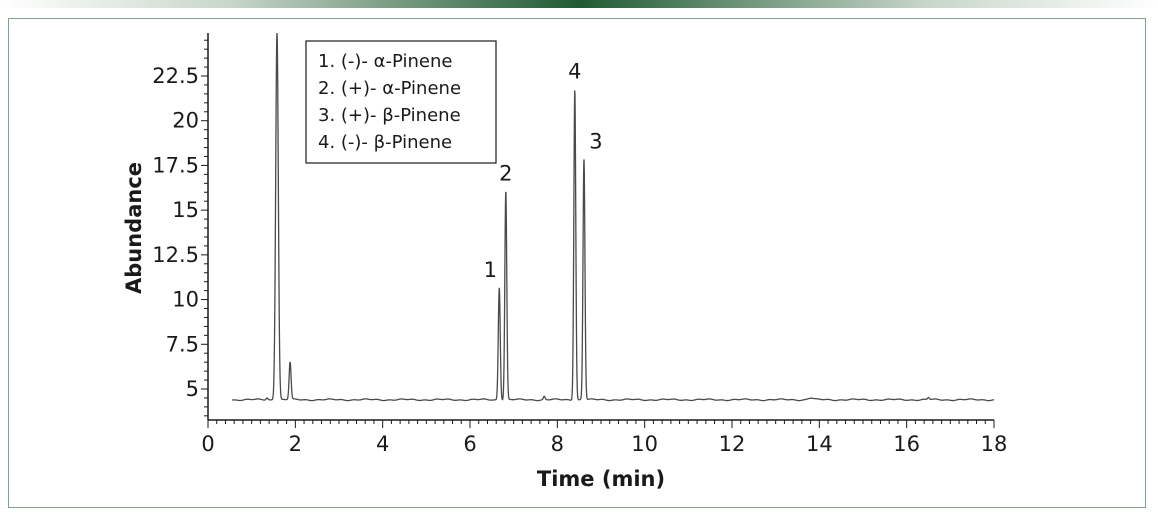 The height and width of the screenshot is (516, 1158). I want to click on peak-label-1: 1, so click(490, 270).